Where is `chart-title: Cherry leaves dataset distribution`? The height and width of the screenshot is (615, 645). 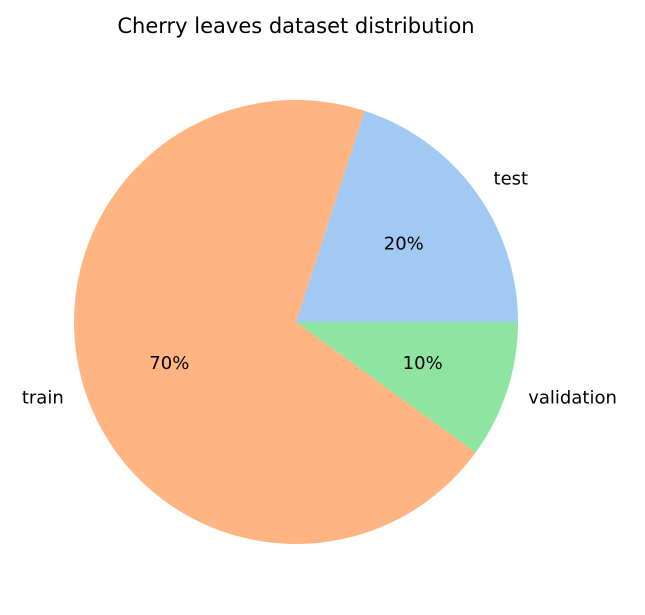 chart-title: Cherry leaves dataset distribution is located at coordinates (295, 26).